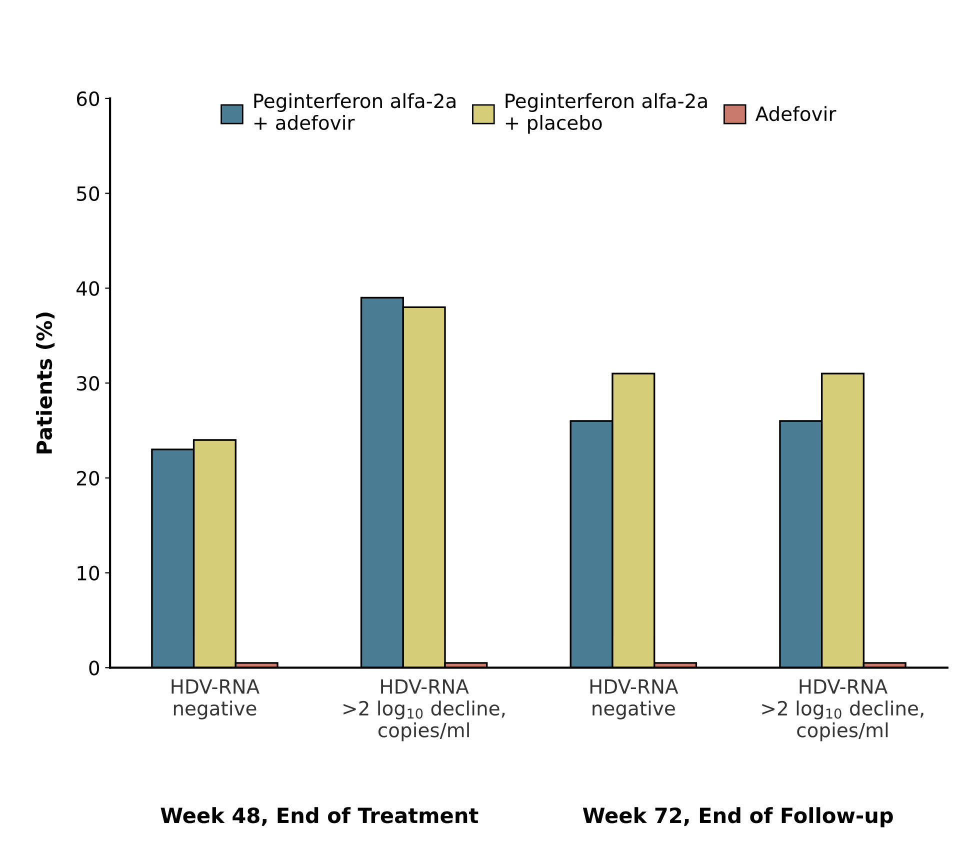 This screenshot has height=856, width=957. Describe the element at coordinates (88, 383) in the screenshot. I see `y-tick-label: 30` at that location.